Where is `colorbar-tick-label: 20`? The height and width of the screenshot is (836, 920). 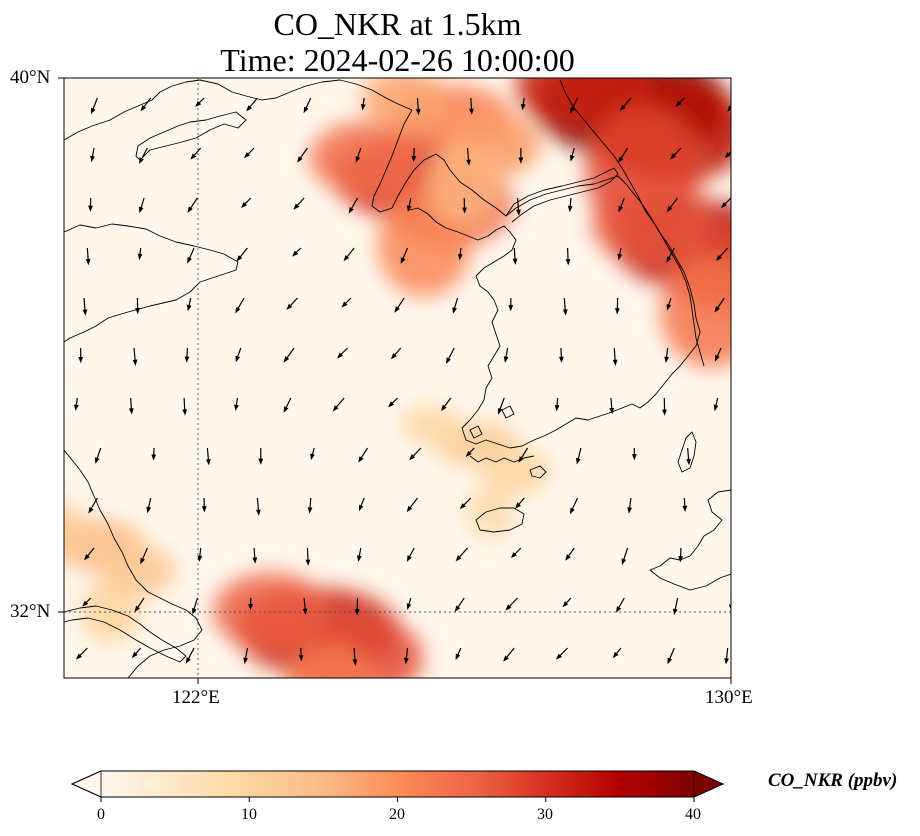
colorbar-tick-label: 20 is located at coordinates (397, 814).